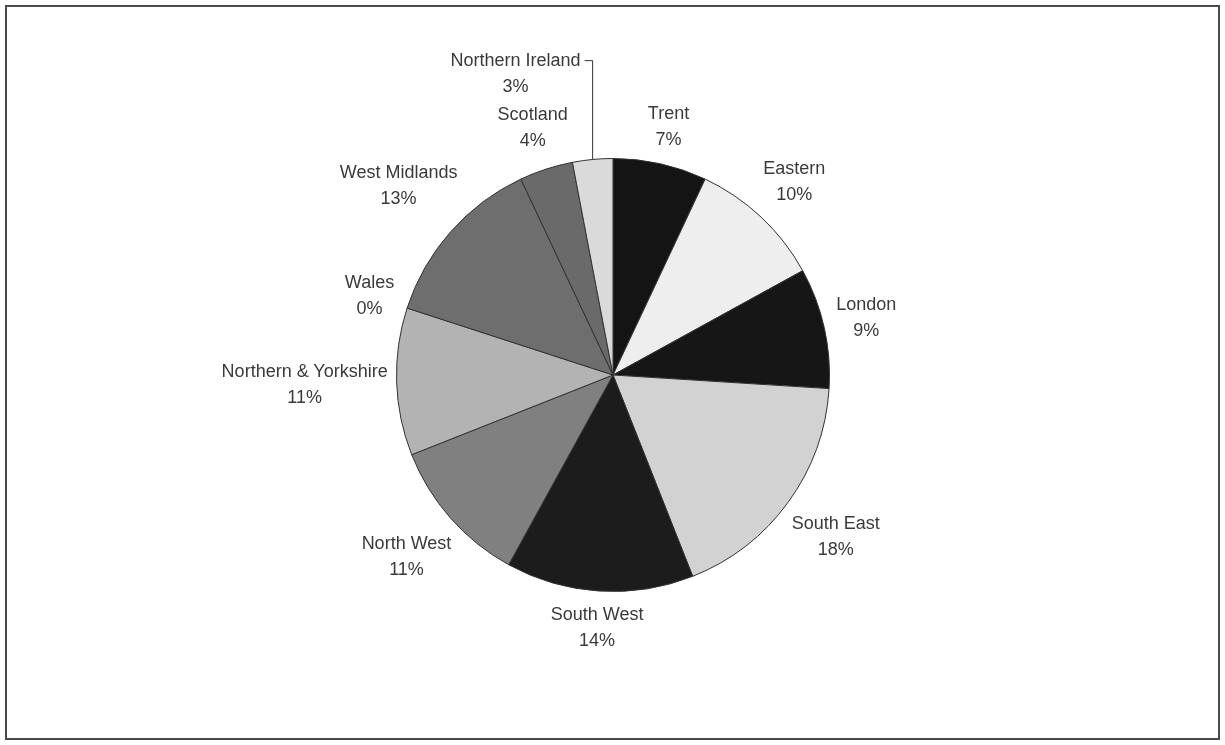 The image size is (1225, 745). Describe the element at coordinates (406, 543) in the screenshot. I see `slice-label: North West` at that location.